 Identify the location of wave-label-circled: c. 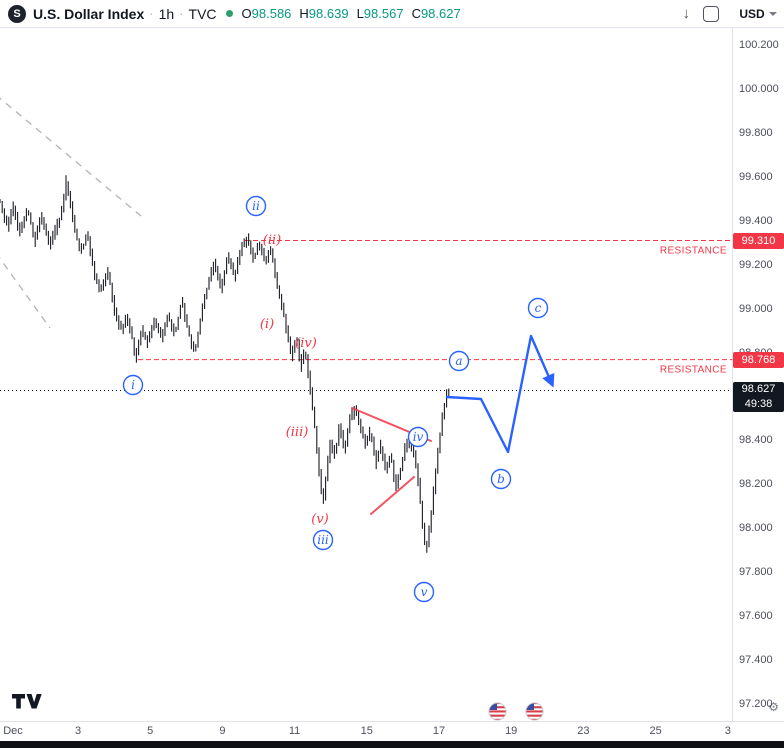
(538, 308).